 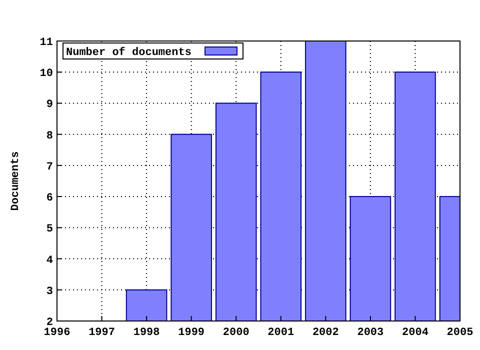 What do you see at coordinates (50, 136) in the screenshot?
I see `y-tick-label: 8` at bounding box center [50, 136].